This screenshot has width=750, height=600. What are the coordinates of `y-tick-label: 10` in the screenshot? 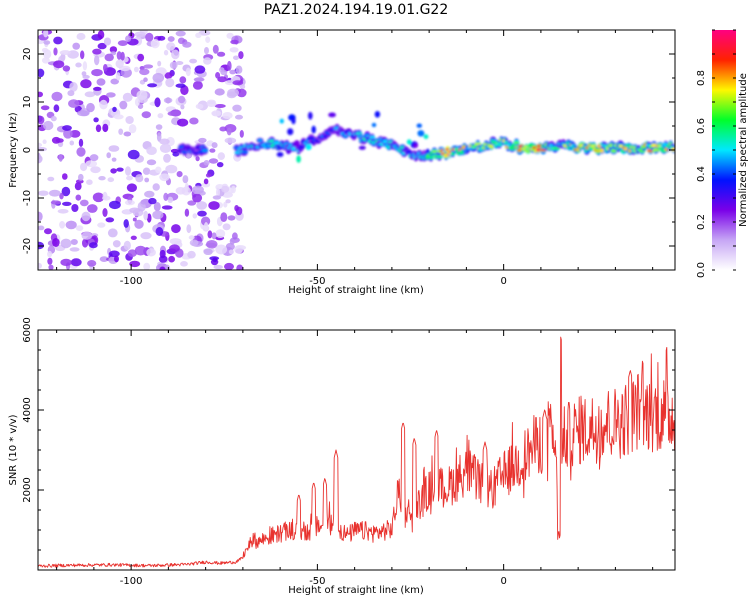 It's located at (27, 102).